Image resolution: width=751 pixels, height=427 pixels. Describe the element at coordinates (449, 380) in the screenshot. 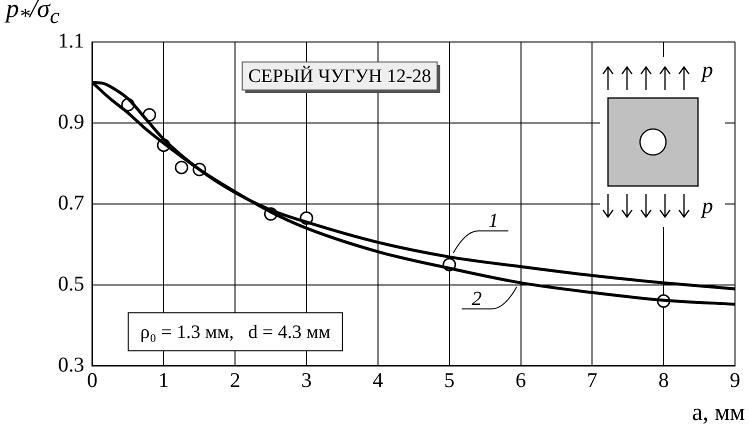

I see `x-tick-label: 5` at that location.